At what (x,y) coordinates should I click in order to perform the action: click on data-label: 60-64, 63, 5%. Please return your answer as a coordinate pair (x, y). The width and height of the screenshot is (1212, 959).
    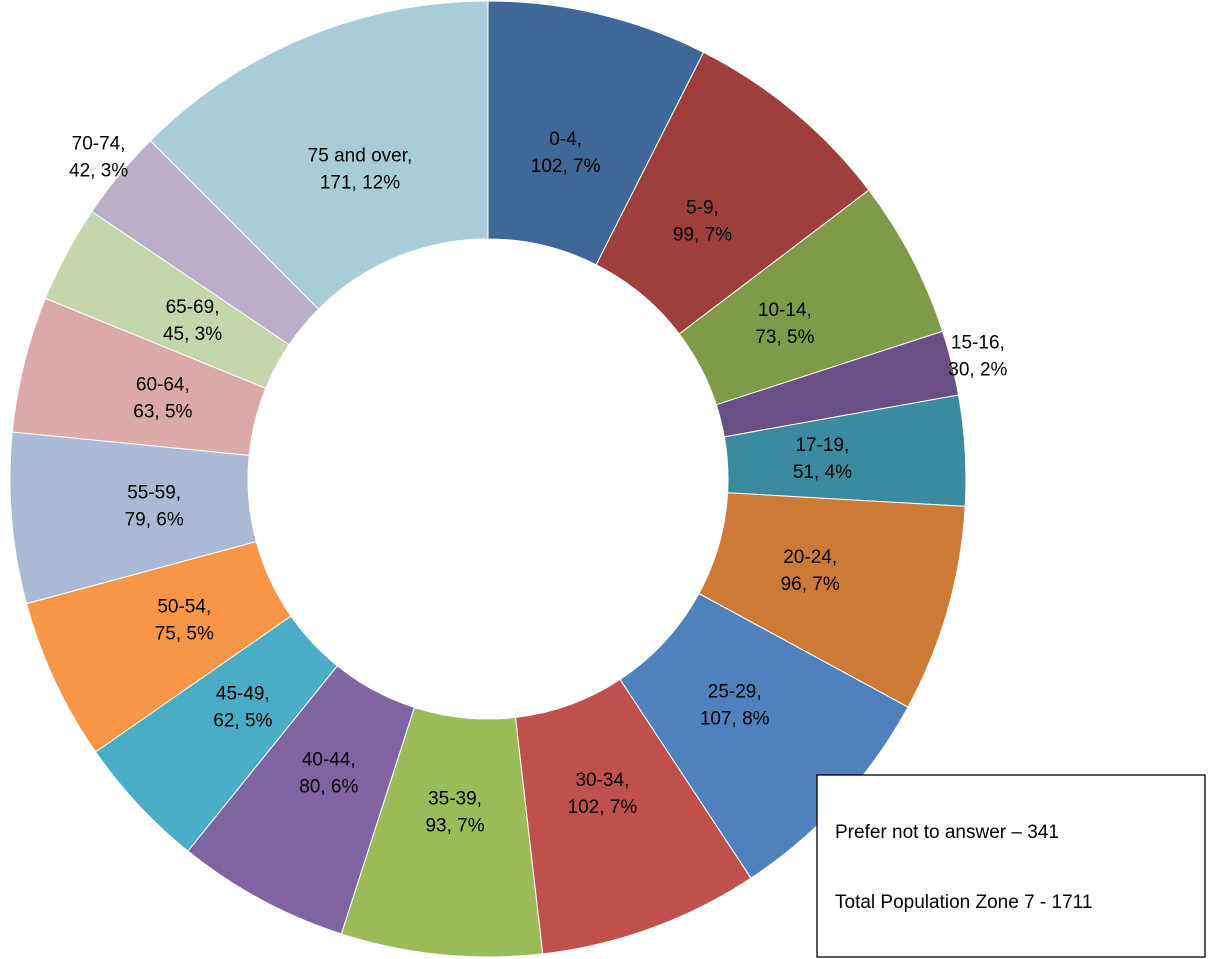
    Looking at the image, I should click on (162, 398).